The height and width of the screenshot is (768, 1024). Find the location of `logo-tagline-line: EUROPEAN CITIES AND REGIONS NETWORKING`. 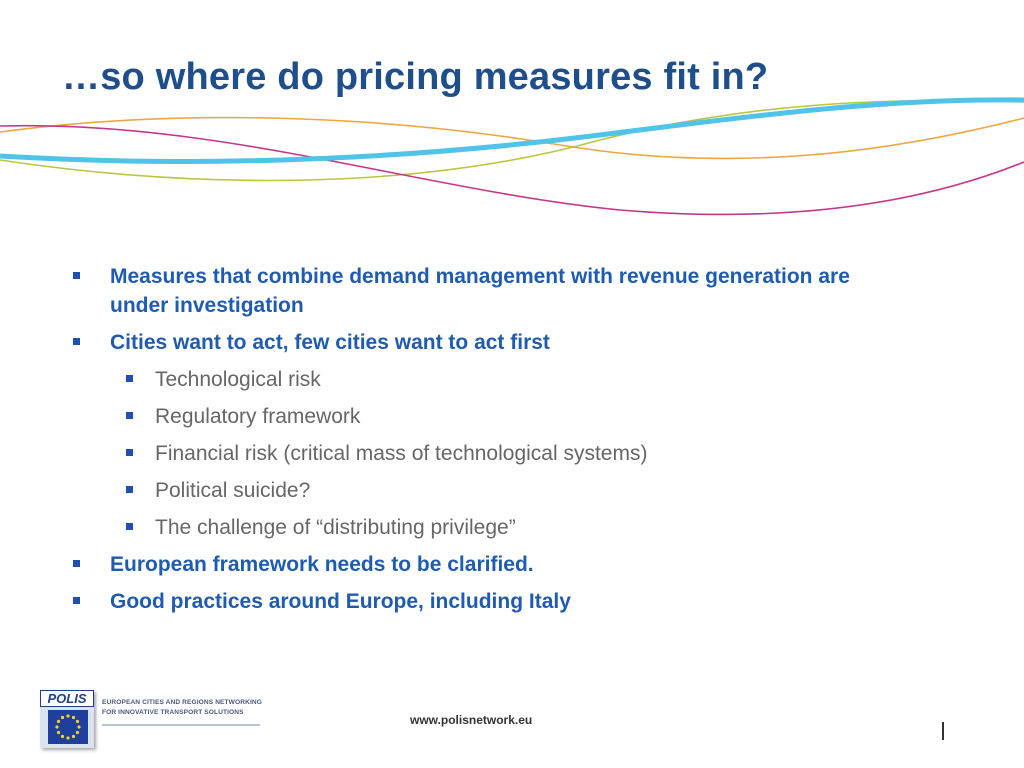

logo-tagline-line: EUROPEAN CITIES AND REGIONS NETWORKING is located at coordinates (182, 702).